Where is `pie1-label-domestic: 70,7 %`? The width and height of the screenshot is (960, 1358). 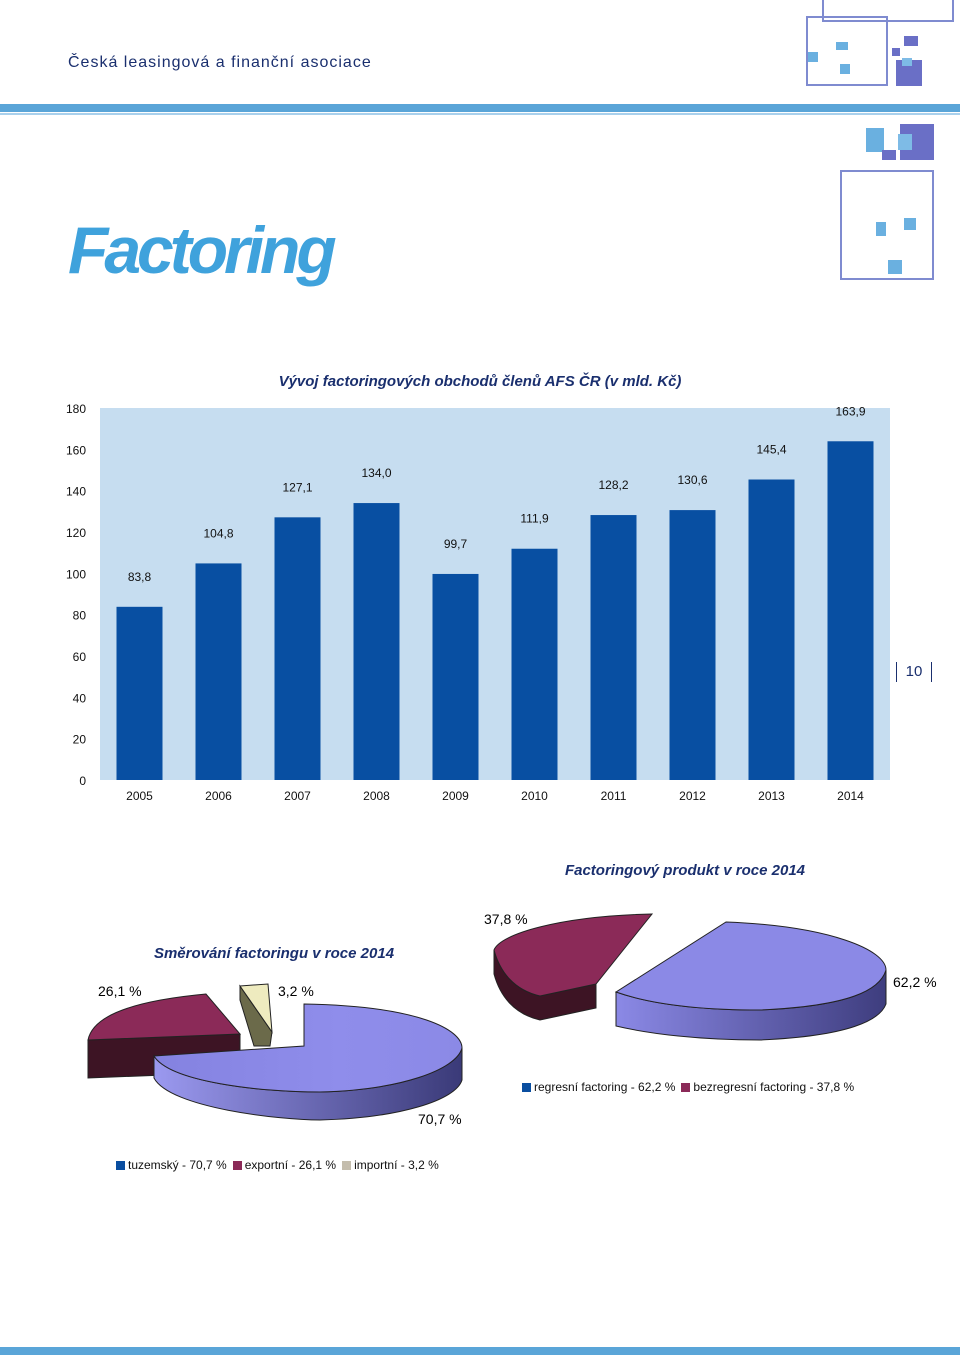 pie1-label-domestic: 70,7 % is located at coordinates (440, 1119).